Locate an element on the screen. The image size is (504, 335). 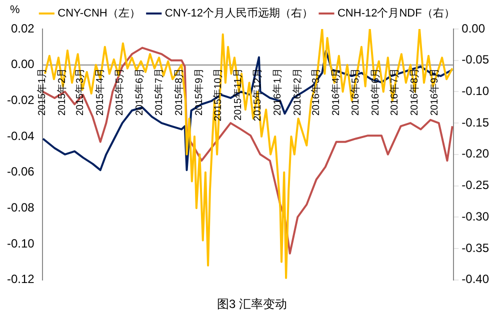
x-tick-label: 2015年1月 is located at coordinates (42, 92).